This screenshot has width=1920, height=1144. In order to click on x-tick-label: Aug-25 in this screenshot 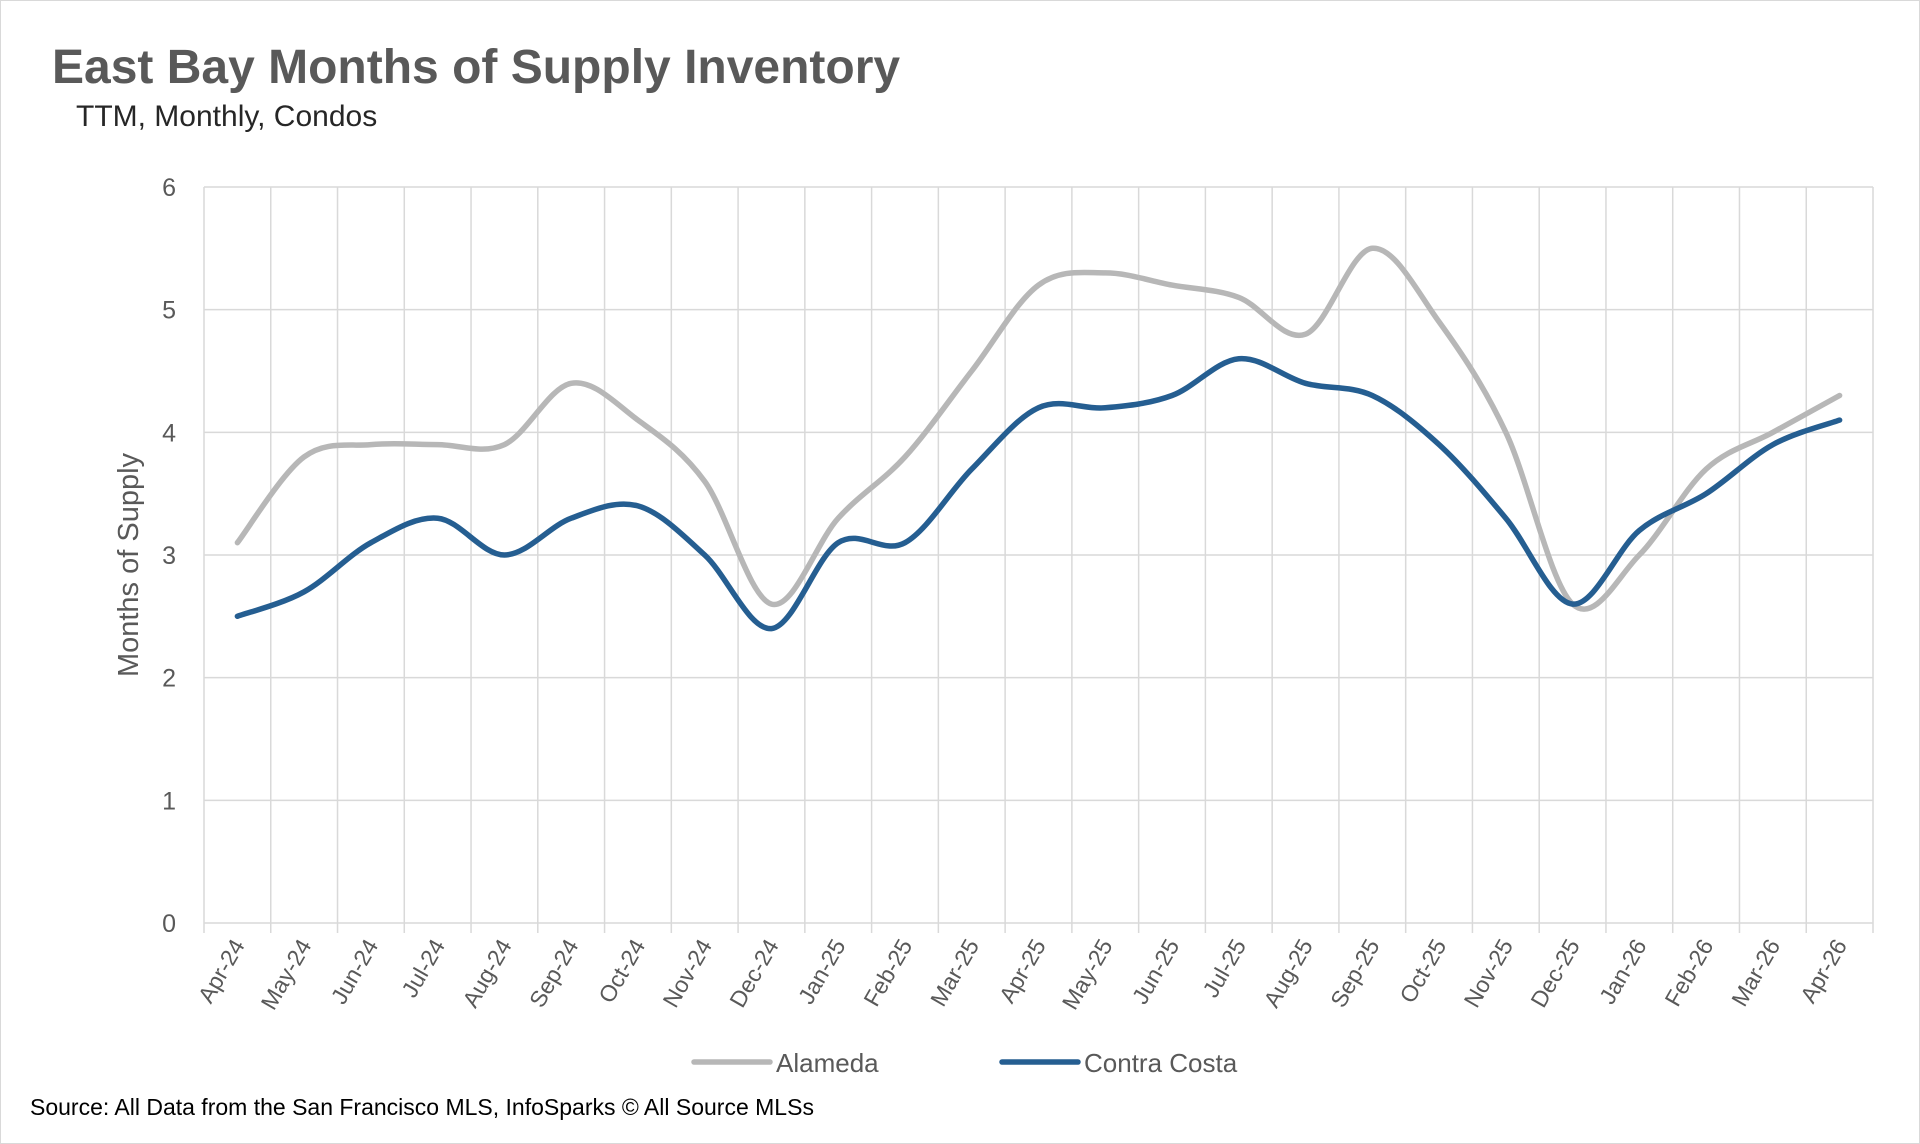, I will do `click(1288, 973)`.